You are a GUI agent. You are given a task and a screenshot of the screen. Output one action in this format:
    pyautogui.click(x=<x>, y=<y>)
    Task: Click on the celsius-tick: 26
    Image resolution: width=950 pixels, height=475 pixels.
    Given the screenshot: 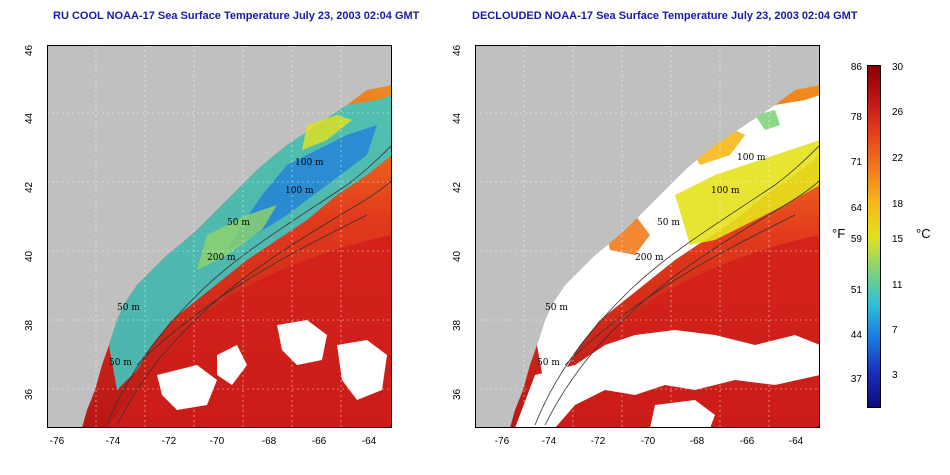 What is the action you would take?
    pyautogui.click(x=898, y=112)
    